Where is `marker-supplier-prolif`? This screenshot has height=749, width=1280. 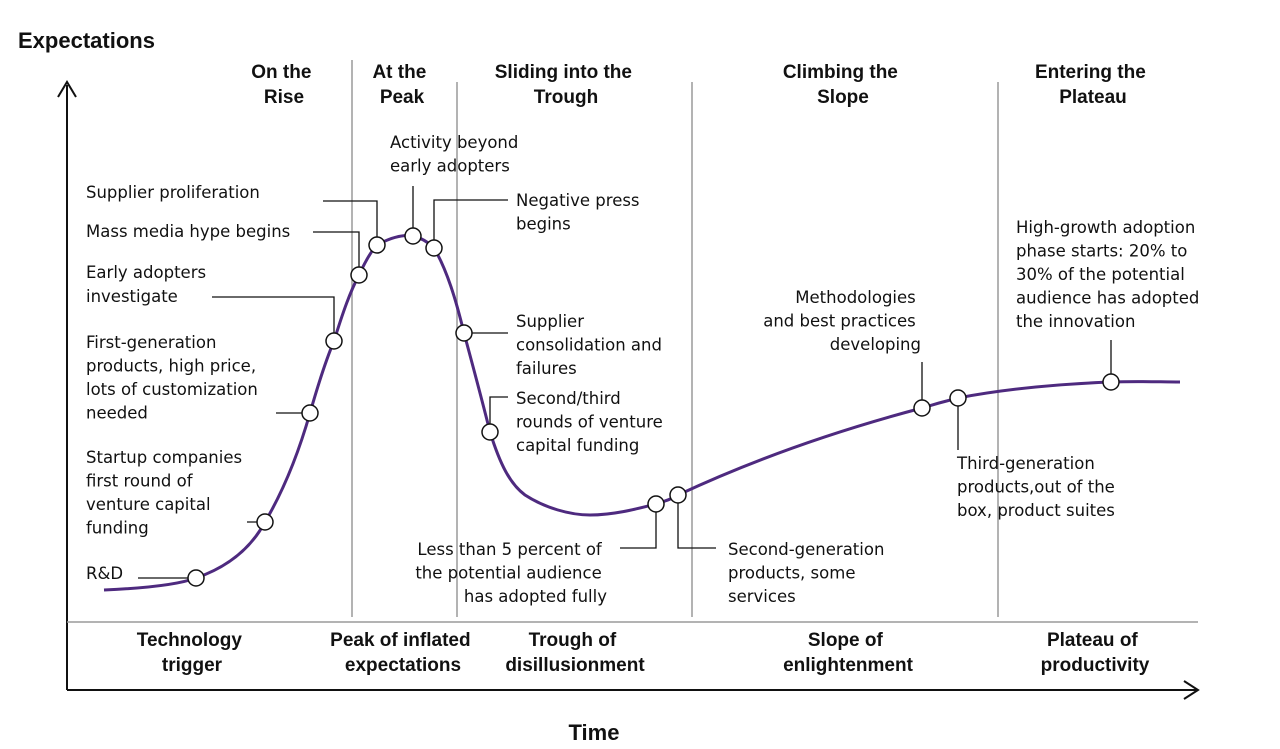
marker-supplier-prolif is located at coordinates (377, 245).